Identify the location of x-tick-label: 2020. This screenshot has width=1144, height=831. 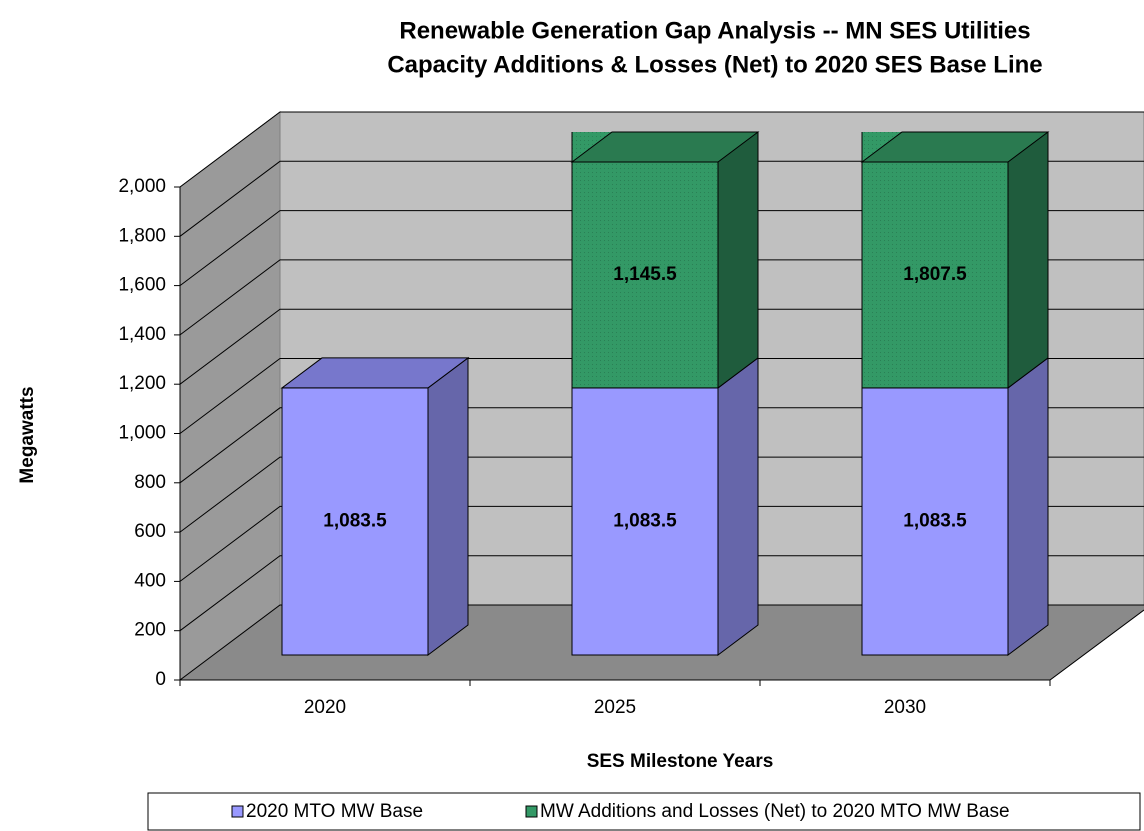
(325, 707).